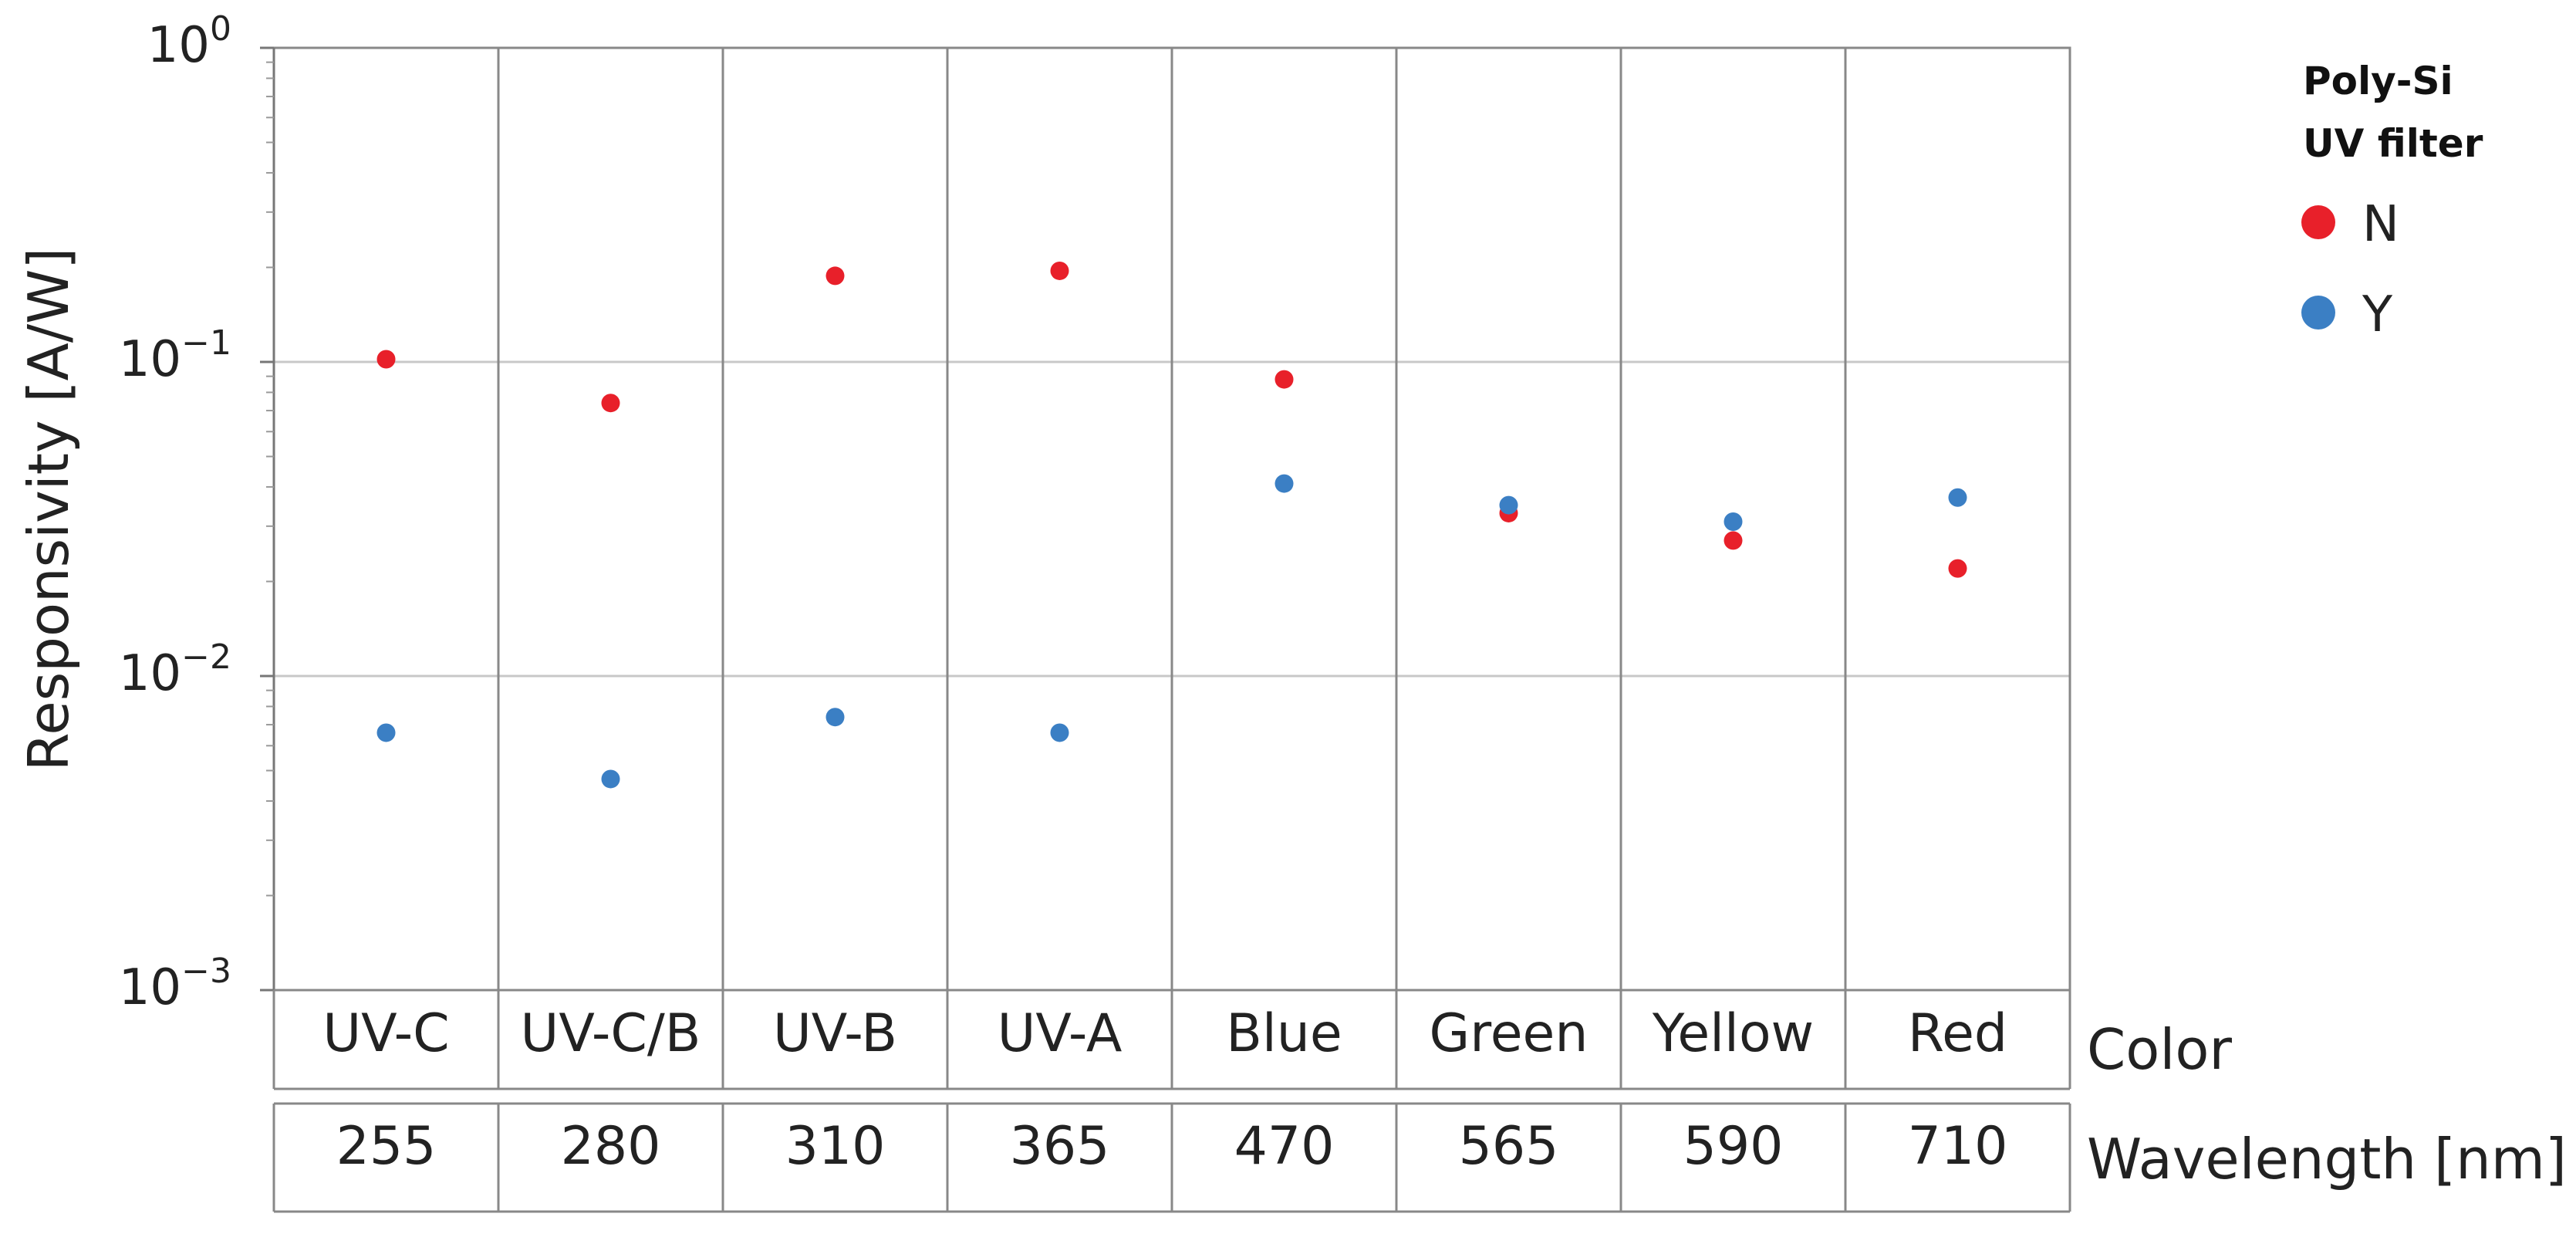 The width and height of the screenshot is (2576, 1244). I want to click on legend-marker-Y, so click(2318, 313).